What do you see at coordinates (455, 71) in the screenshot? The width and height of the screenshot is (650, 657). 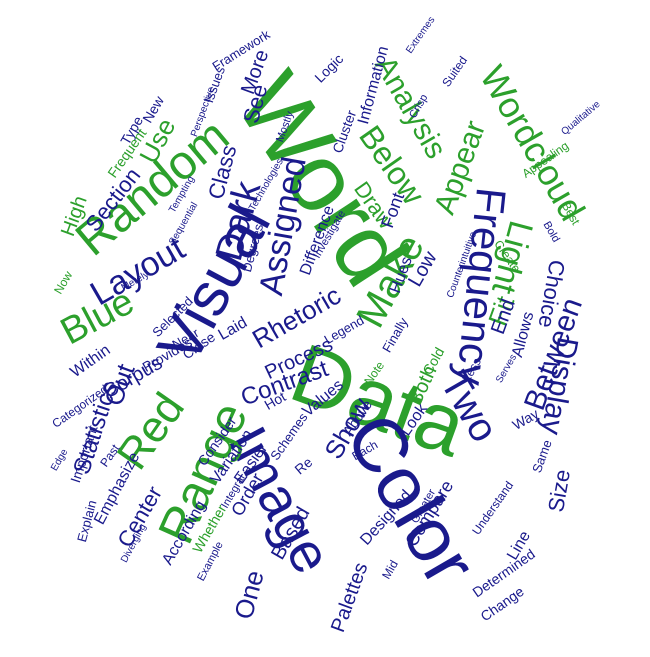 I see `word-suited: Suited` at bounding box center [455, 71].